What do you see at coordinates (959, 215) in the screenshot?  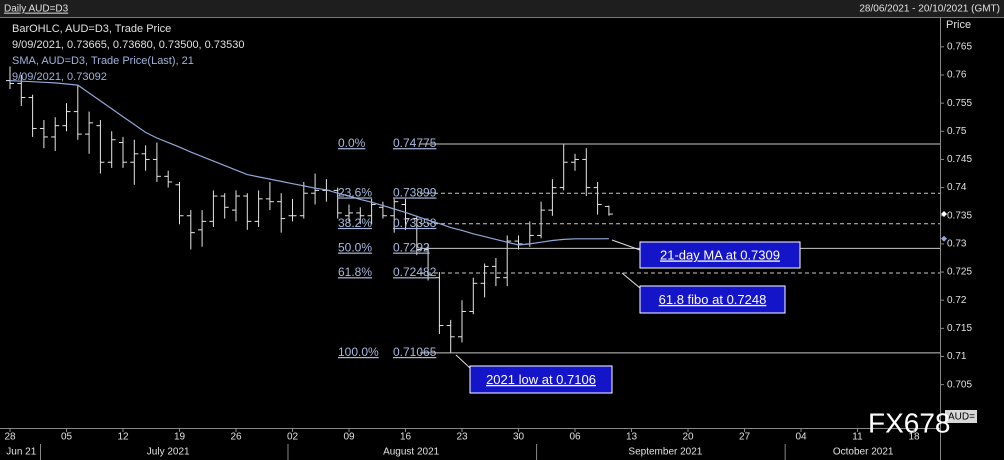 I see `y-tick-label: 0.735` at bounding box center [959, 215].